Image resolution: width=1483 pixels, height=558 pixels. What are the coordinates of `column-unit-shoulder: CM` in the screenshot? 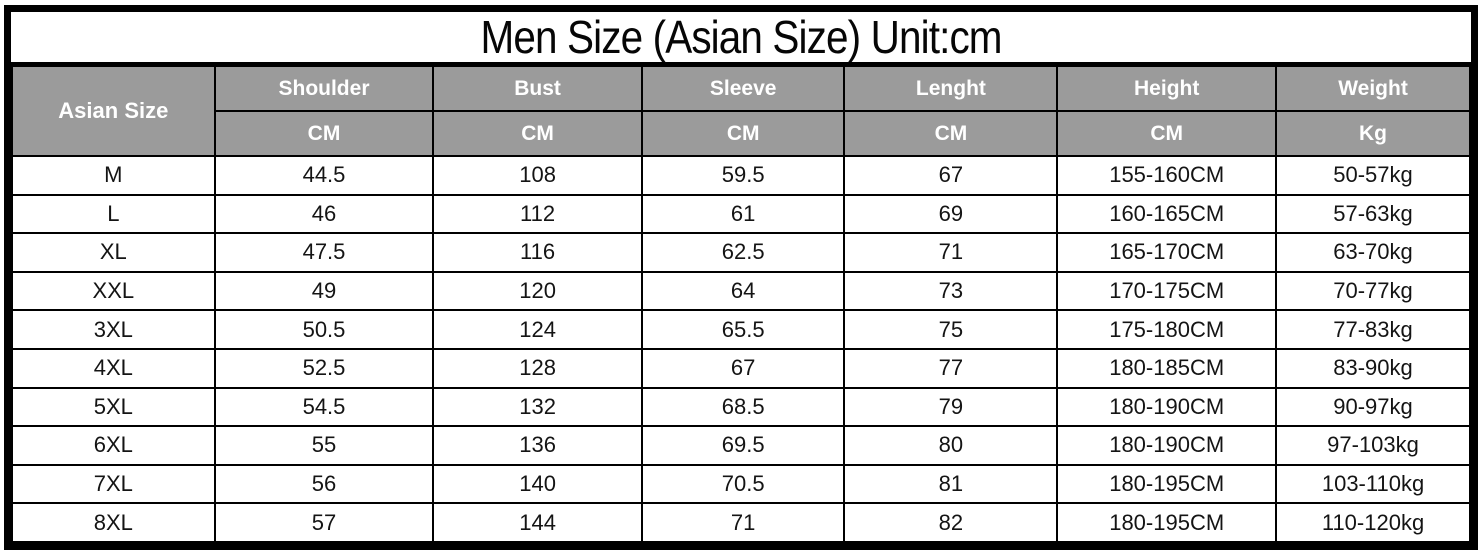 It's located at (324, 133).